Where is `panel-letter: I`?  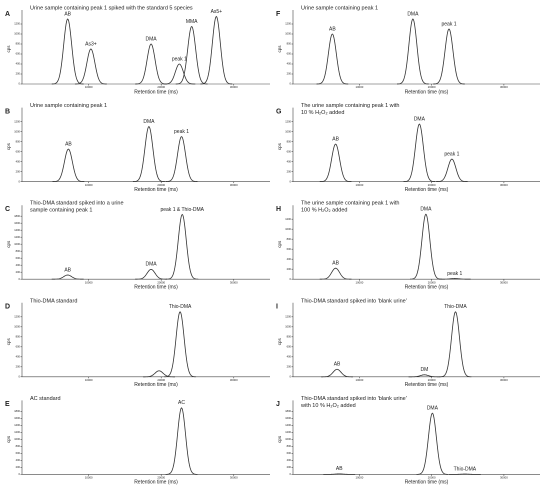 panel-letter: I is located at coordinates (277, 307).